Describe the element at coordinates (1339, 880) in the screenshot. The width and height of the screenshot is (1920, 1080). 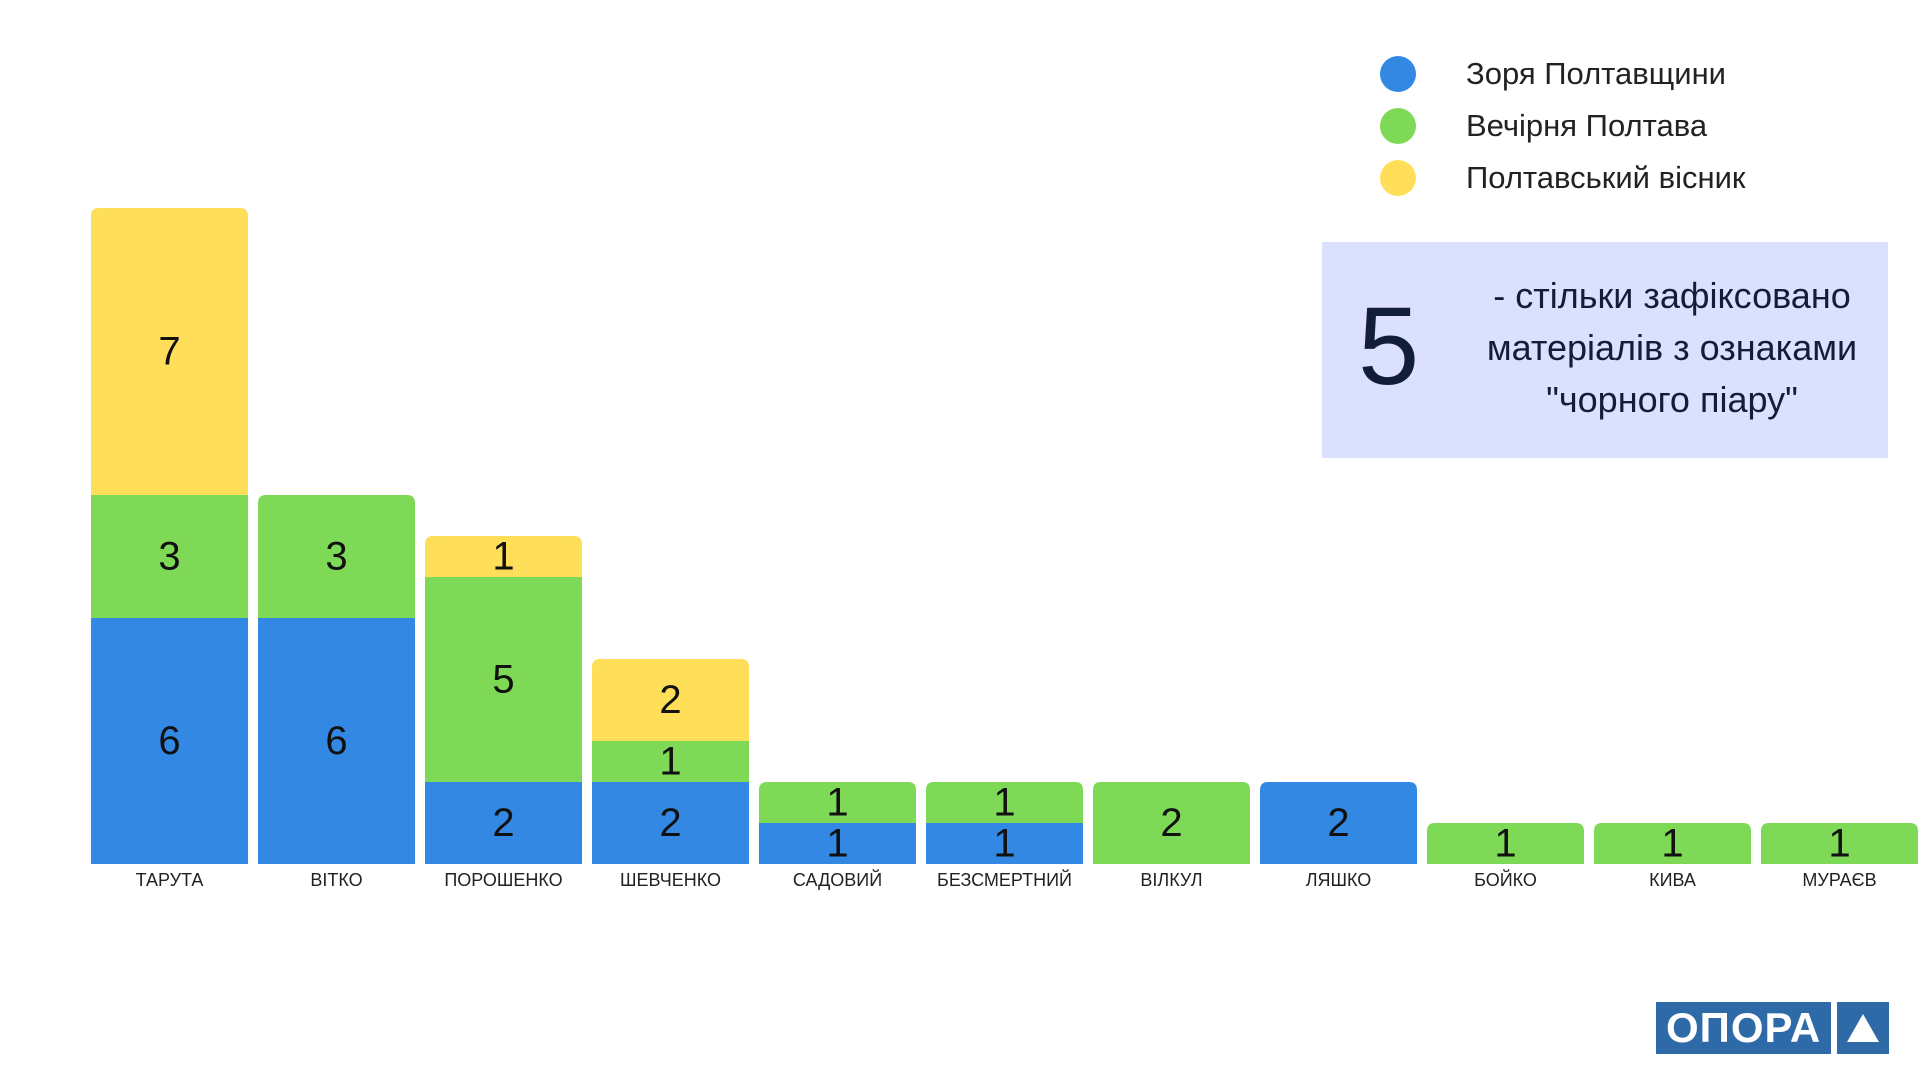
I see `x-tick-label: ЛЯШКО` at that location.